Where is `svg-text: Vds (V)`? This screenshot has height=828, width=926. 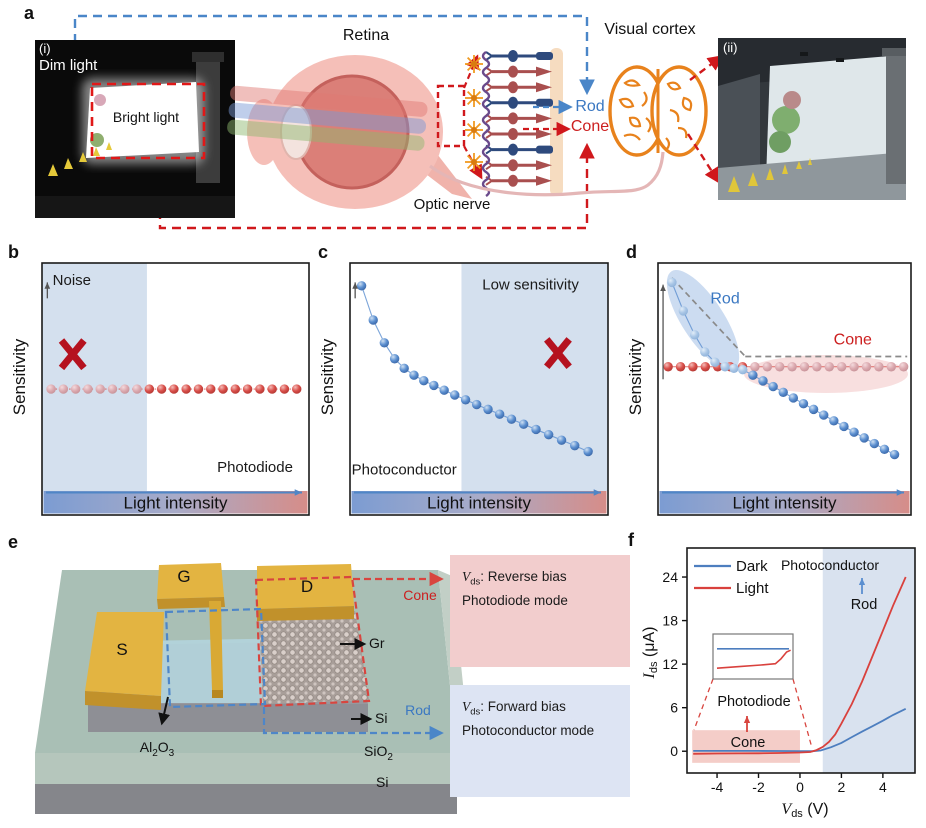 svg-text: Vds (V) is located at coordinates (804, 810).